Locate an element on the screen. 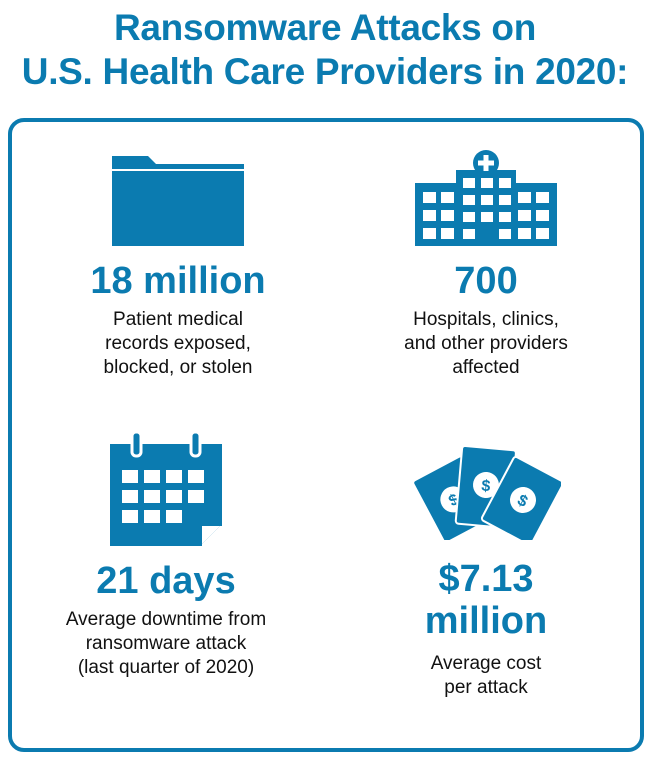  description-line: Patient medical is located at coordinates (178, 319).